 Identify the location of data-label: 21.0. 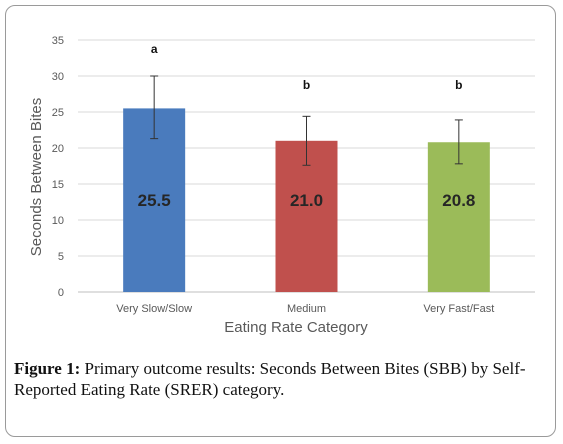
(306, 200).